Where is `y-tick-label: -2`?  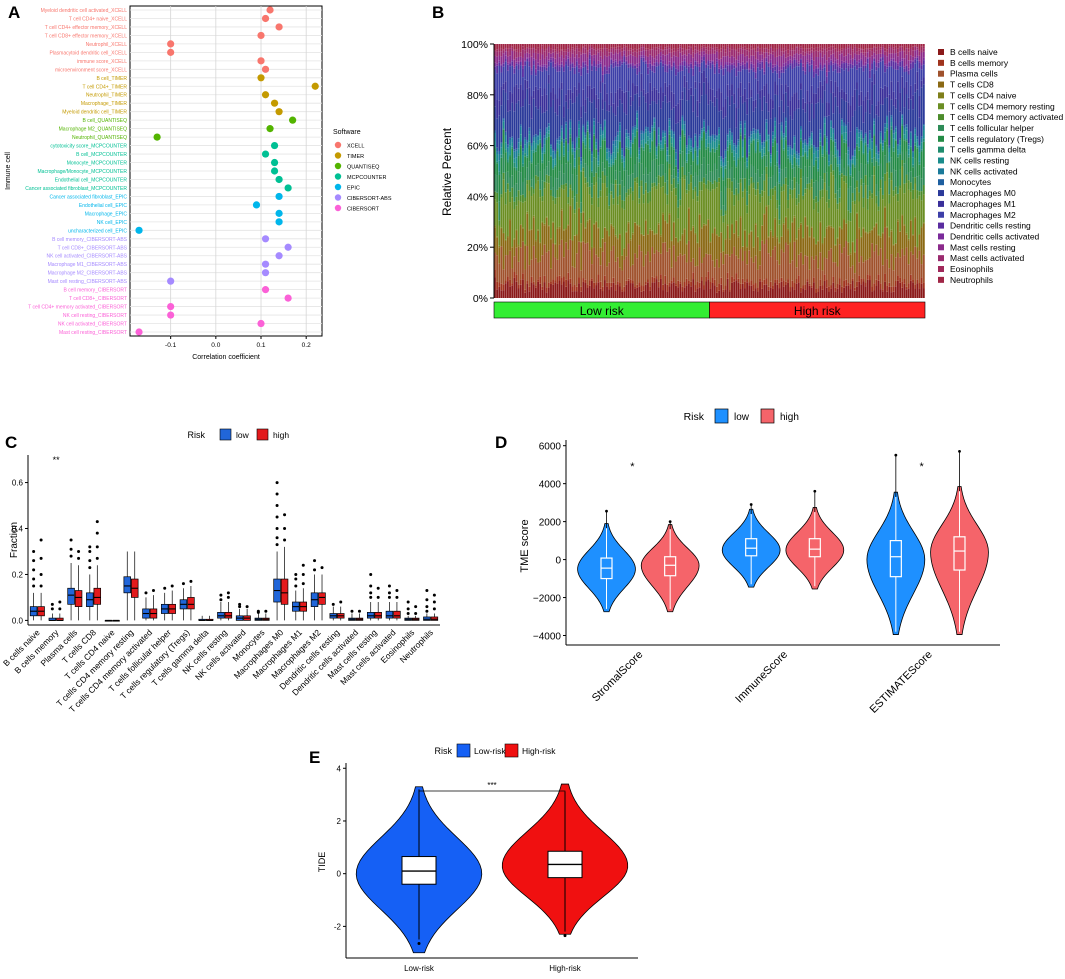 y-tick-label: -2 is located at coordinates (338, 926).